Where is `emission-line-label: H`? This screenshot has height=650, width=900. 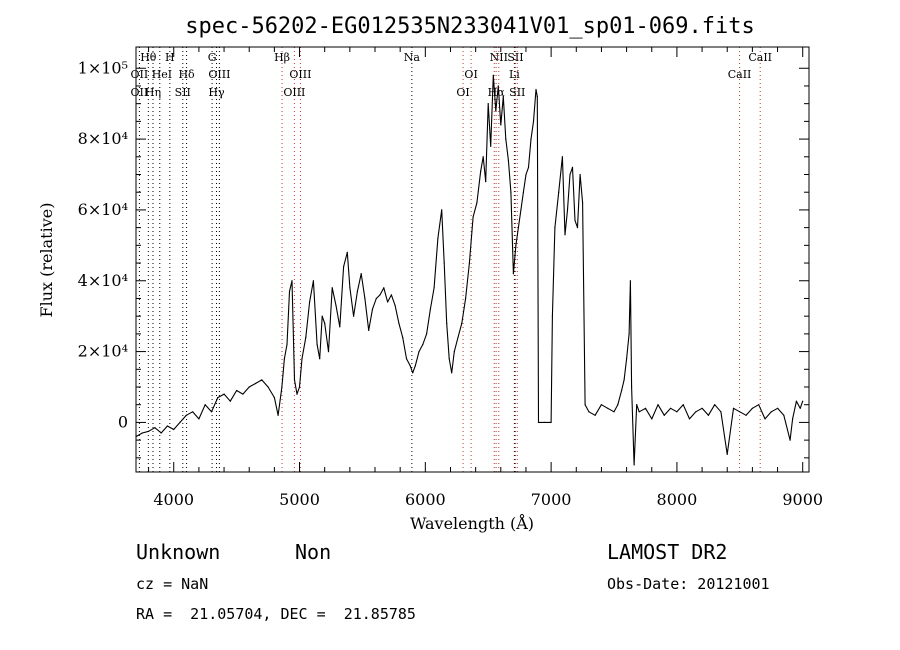
emission-line-label: H is located at coordinates (170, 57).